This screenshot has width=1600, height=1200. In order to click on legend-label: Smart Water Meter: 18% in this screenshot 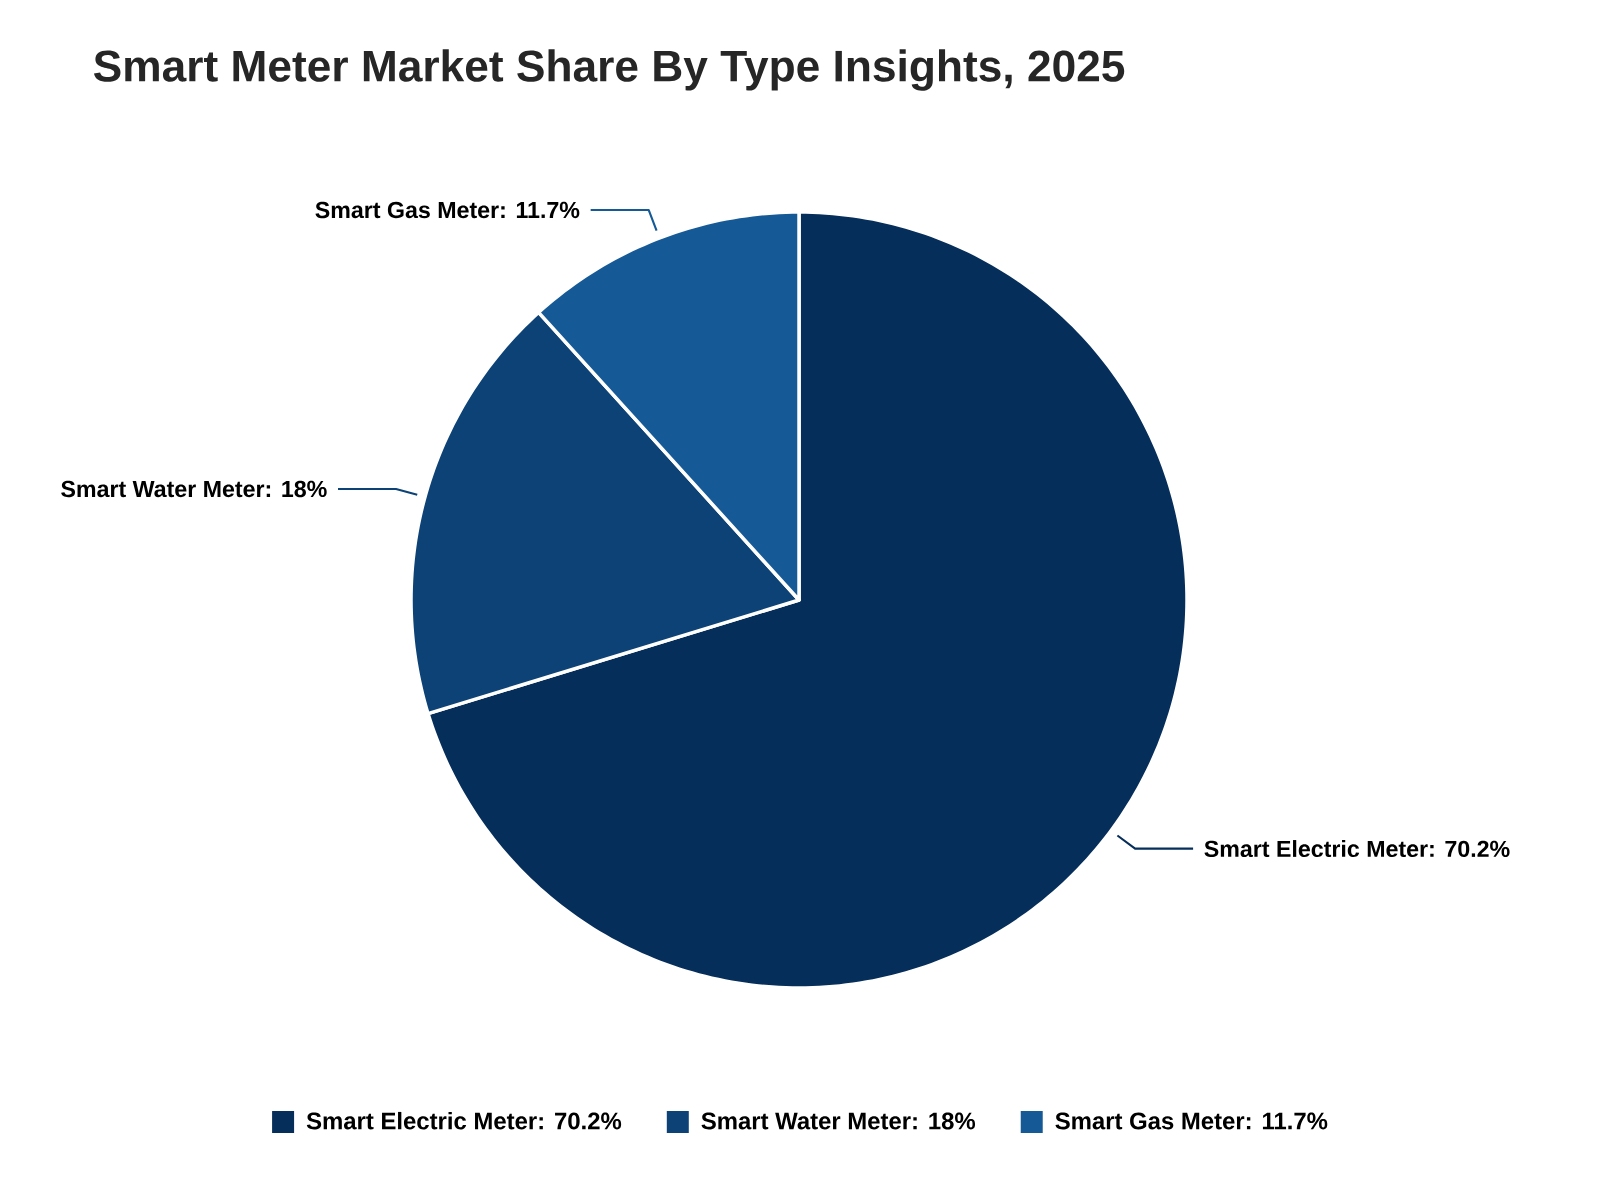, I will do `click(838, 1121)`.